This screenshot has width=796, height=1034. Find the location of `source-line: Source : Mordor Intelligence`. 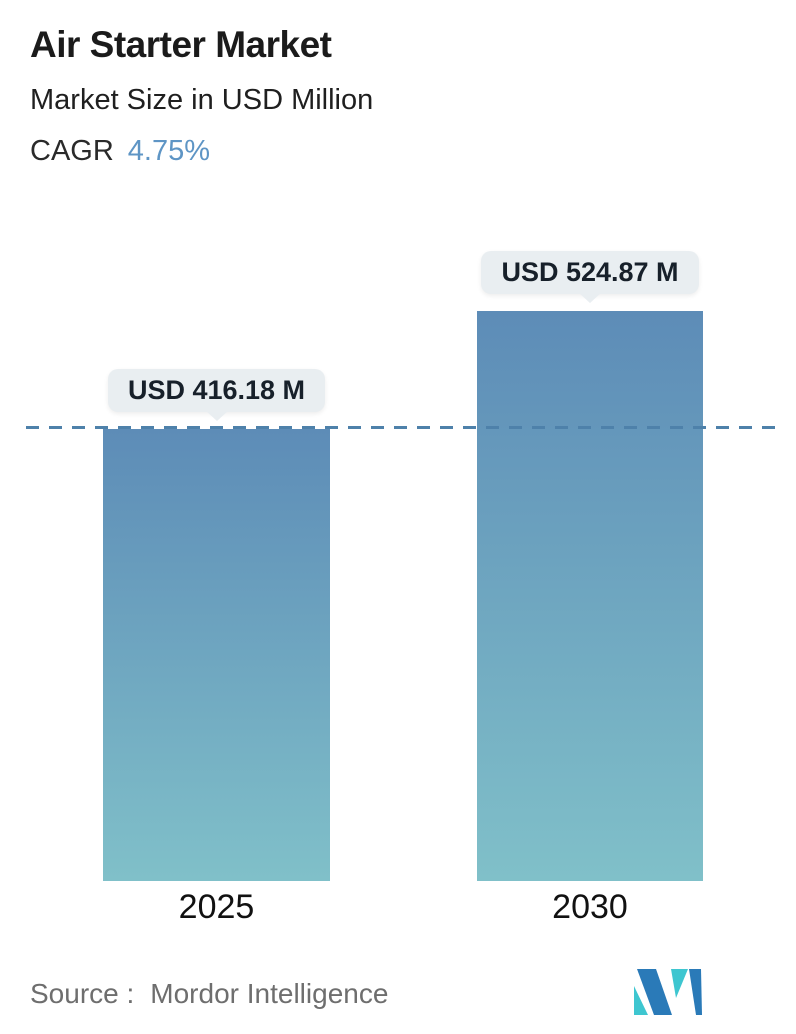

source-line: Source : Mordor Intelligence is located at coordinates (209, 994).